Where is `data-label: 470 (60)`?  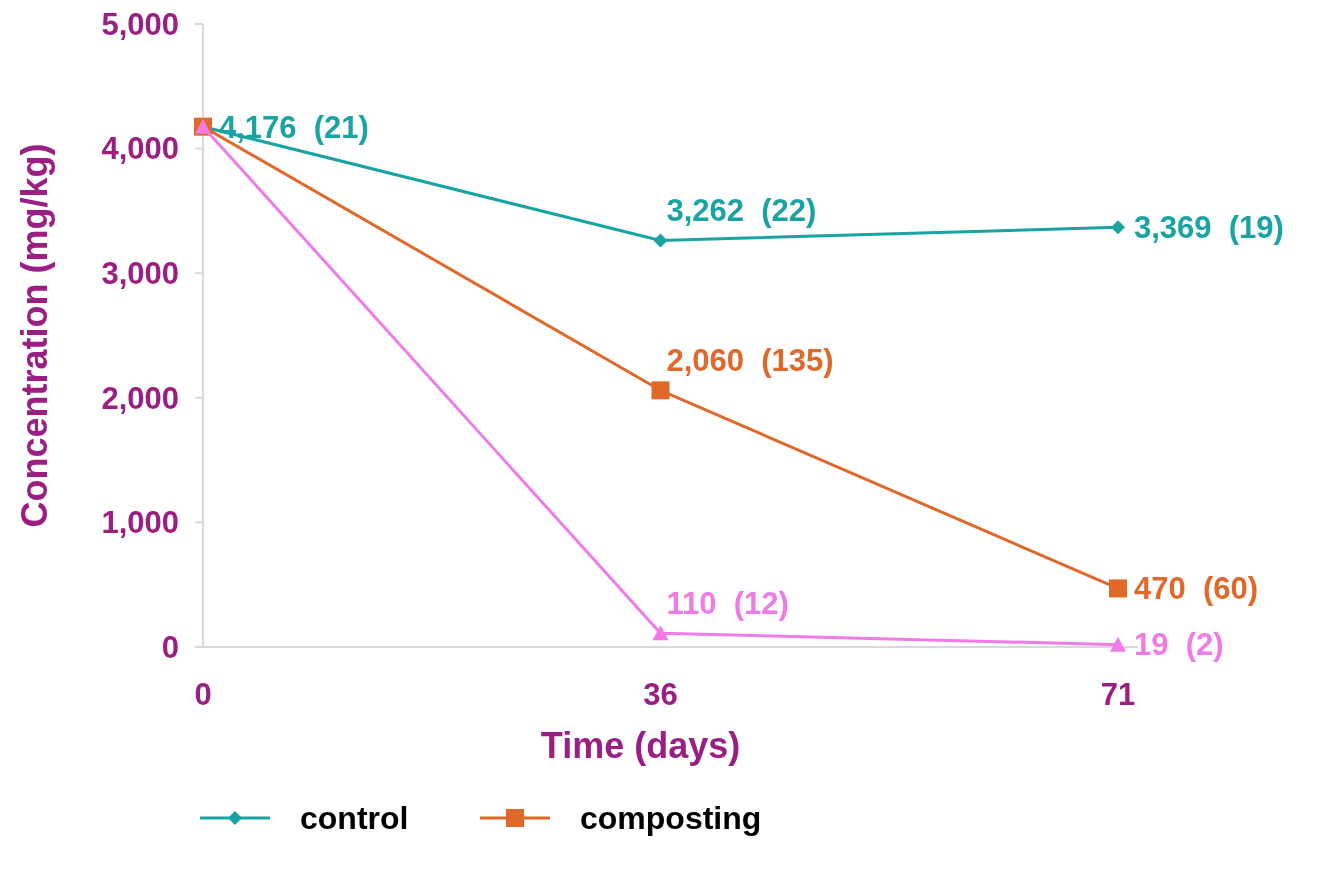
data-label: 470 (60) is located at coordinates (1196, 589).